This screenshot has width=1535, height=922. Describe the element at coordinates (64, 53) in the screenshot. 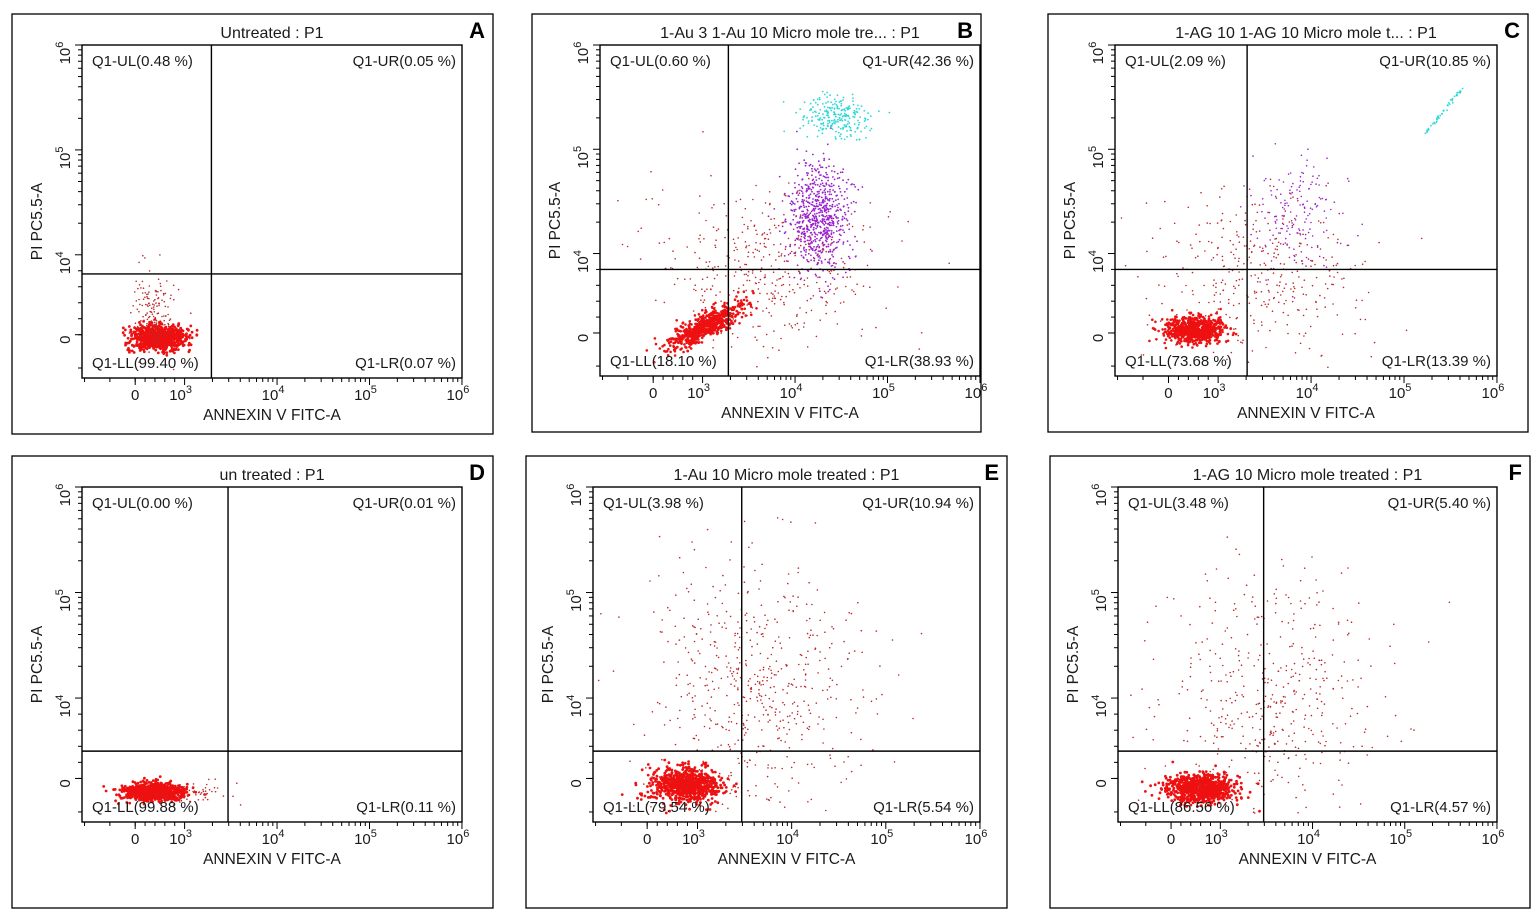

I see `y-tick-label: 106` at that location.